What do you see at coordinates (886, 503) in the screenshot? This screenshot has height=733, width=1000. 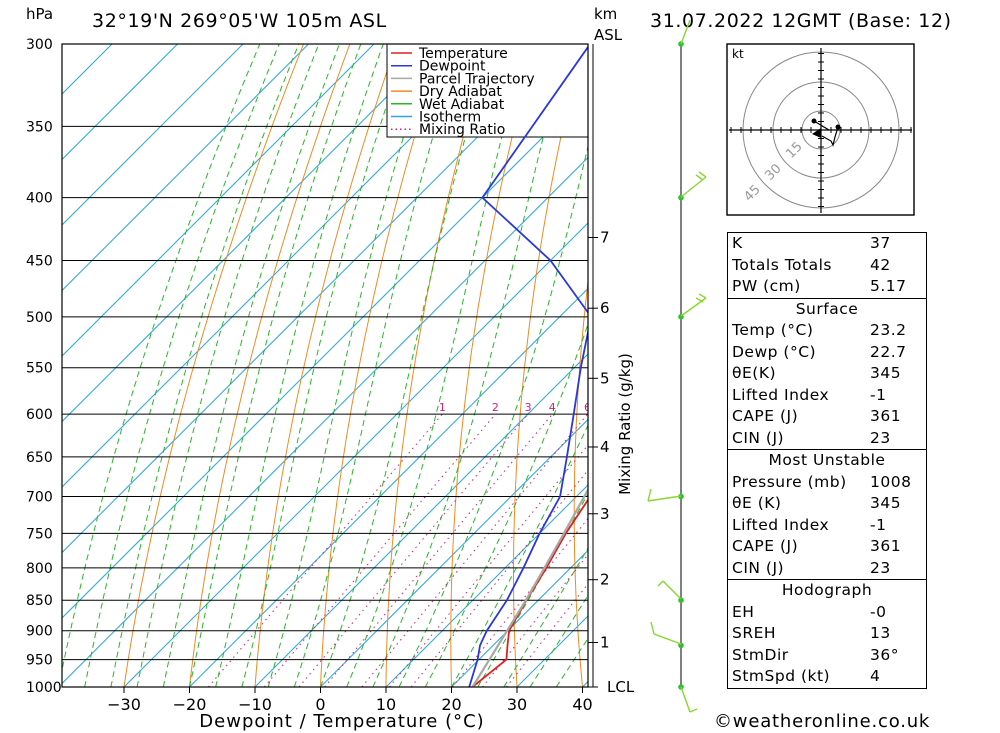 I see `stats-value: 345` at bounding box center [886, 503].